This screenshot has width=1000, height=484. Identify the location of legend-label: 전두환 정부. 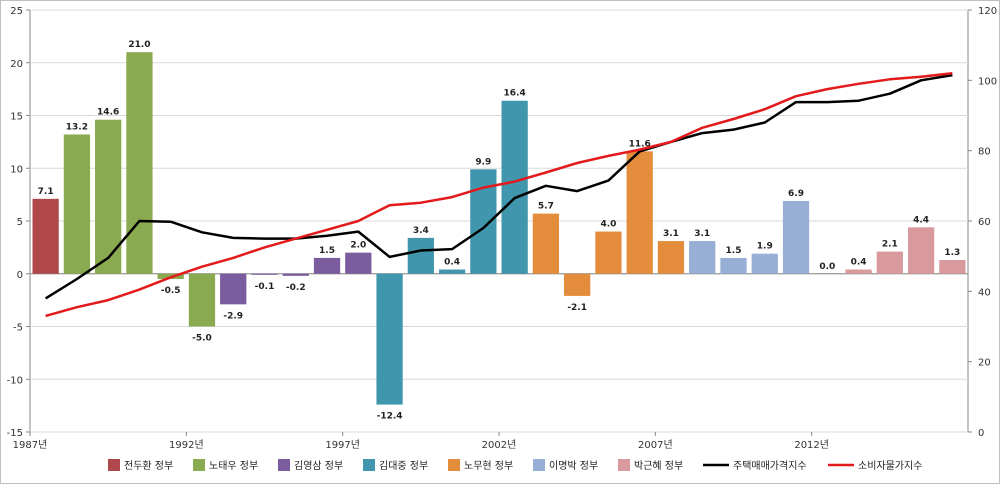
(148, 466).